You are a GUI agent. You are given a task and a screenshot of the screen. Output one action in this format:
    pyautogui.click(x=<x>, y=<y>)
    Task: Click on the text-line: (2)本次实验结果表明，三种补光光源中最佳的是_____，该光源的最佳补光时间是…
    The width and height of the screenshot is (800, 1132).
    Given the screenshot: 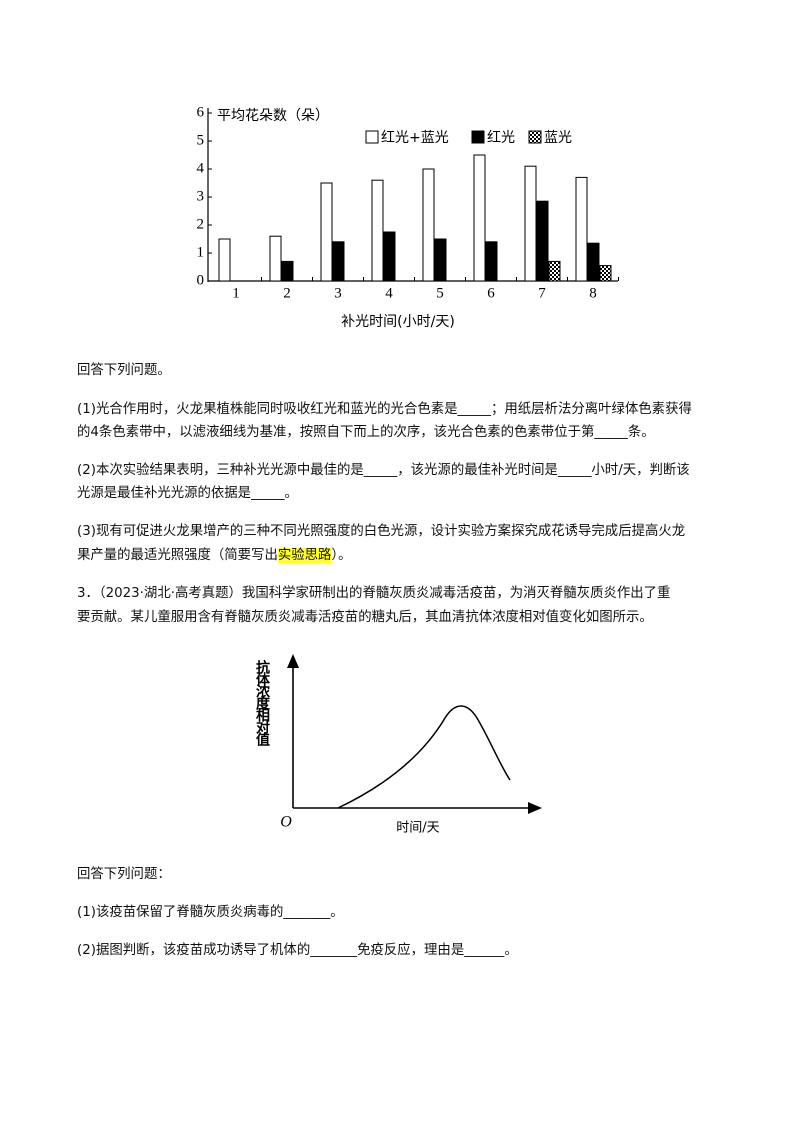 What is the action you would take?
    pyautogui.click(x=383, y=470)
    